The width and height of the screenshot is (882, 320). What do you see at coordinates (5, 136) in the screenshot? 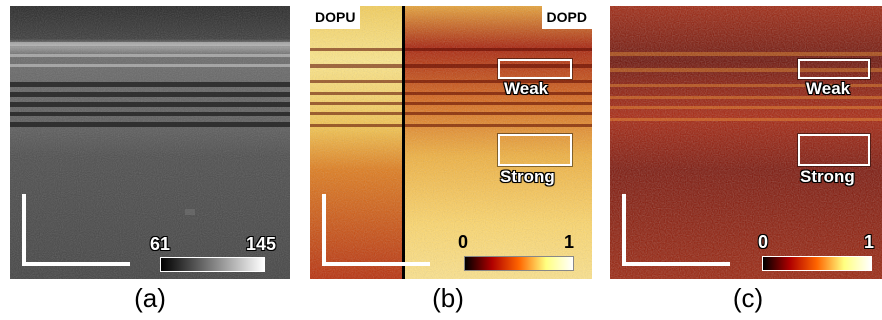
I see `page-margin` at bounding box center [5, 136].